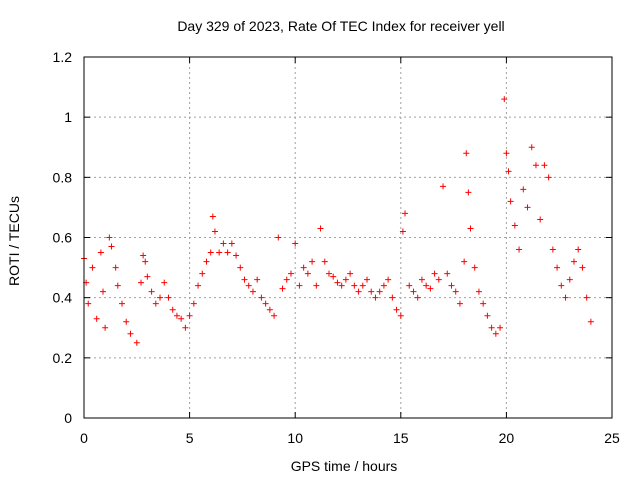 This screenshot has width=640, height=480. I want to click on y-axis-label: ROTI / TECUs, so click(14, 241).